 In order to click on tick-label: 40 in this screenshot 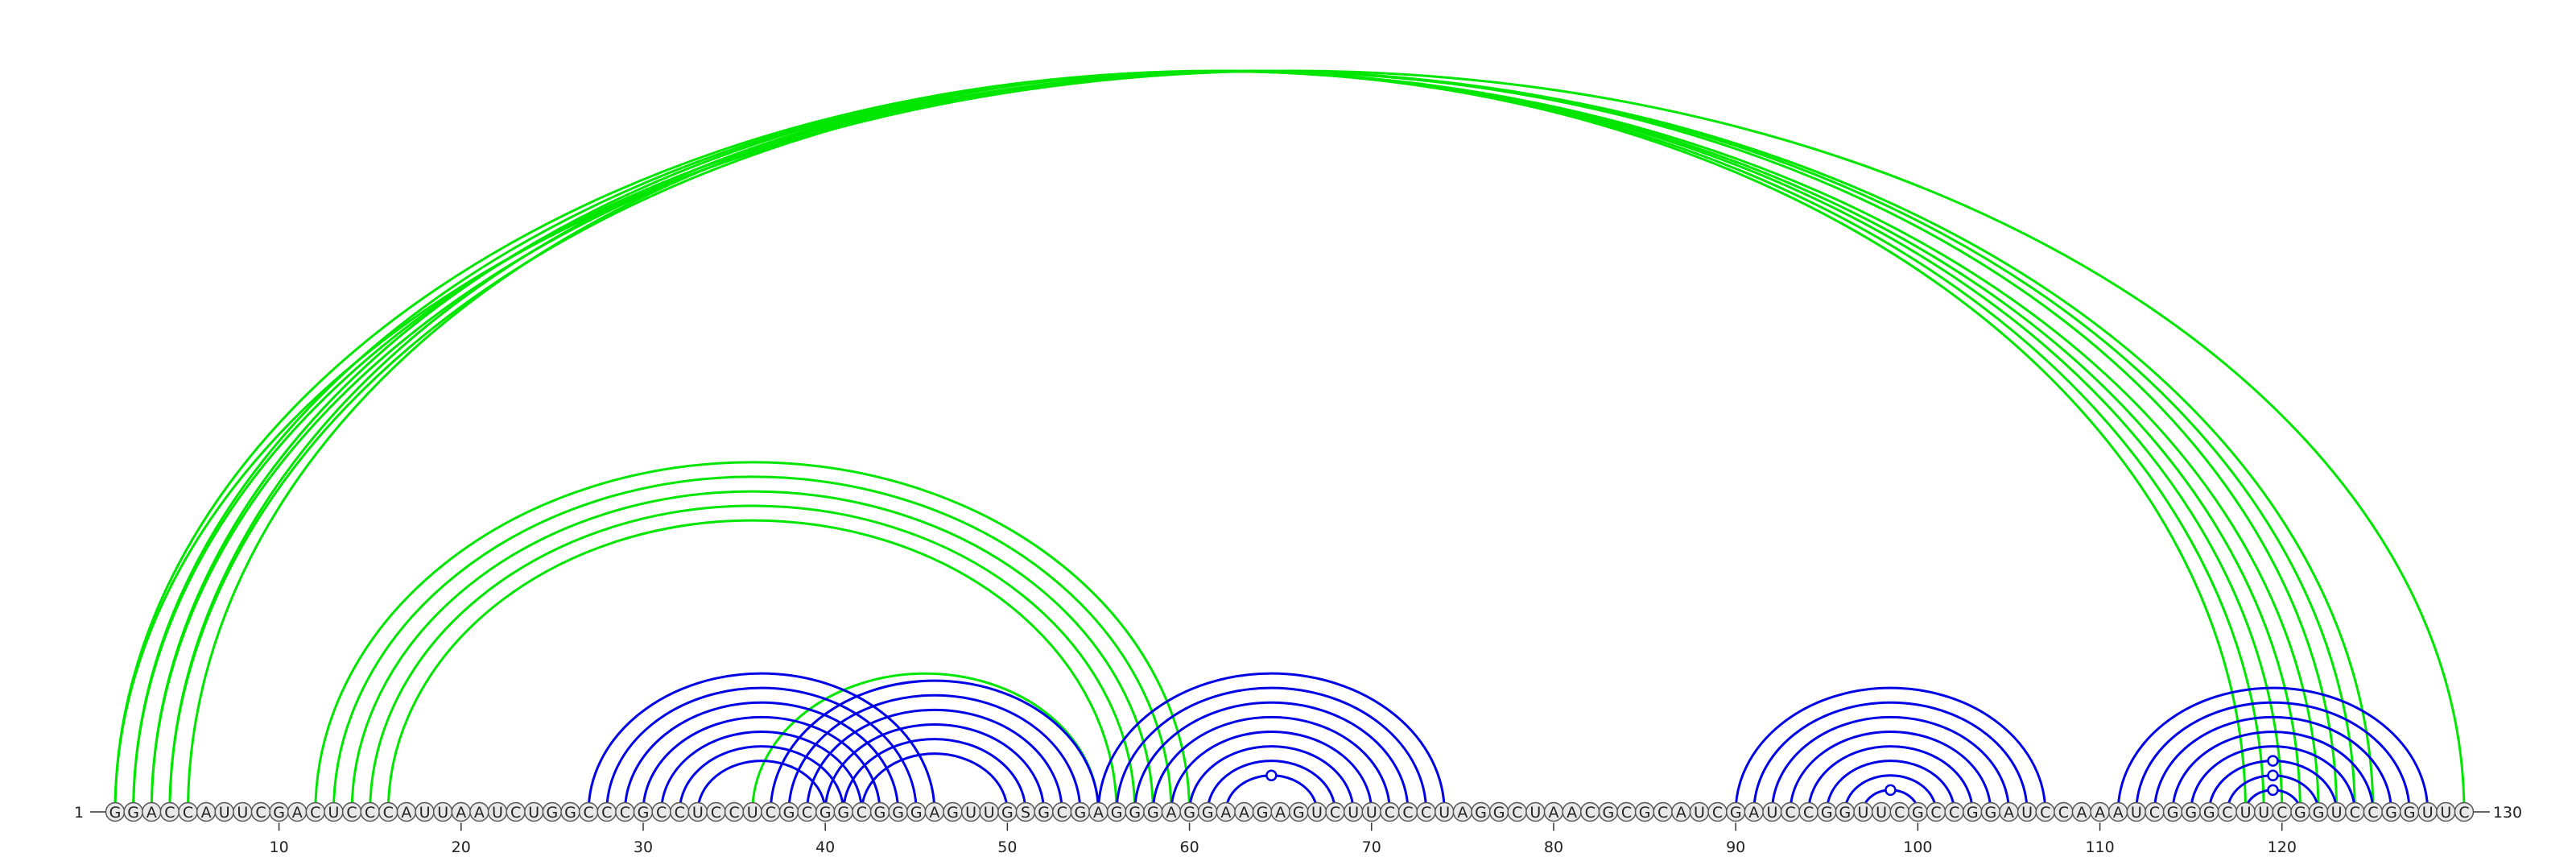, I will do `click(825, 847)`.